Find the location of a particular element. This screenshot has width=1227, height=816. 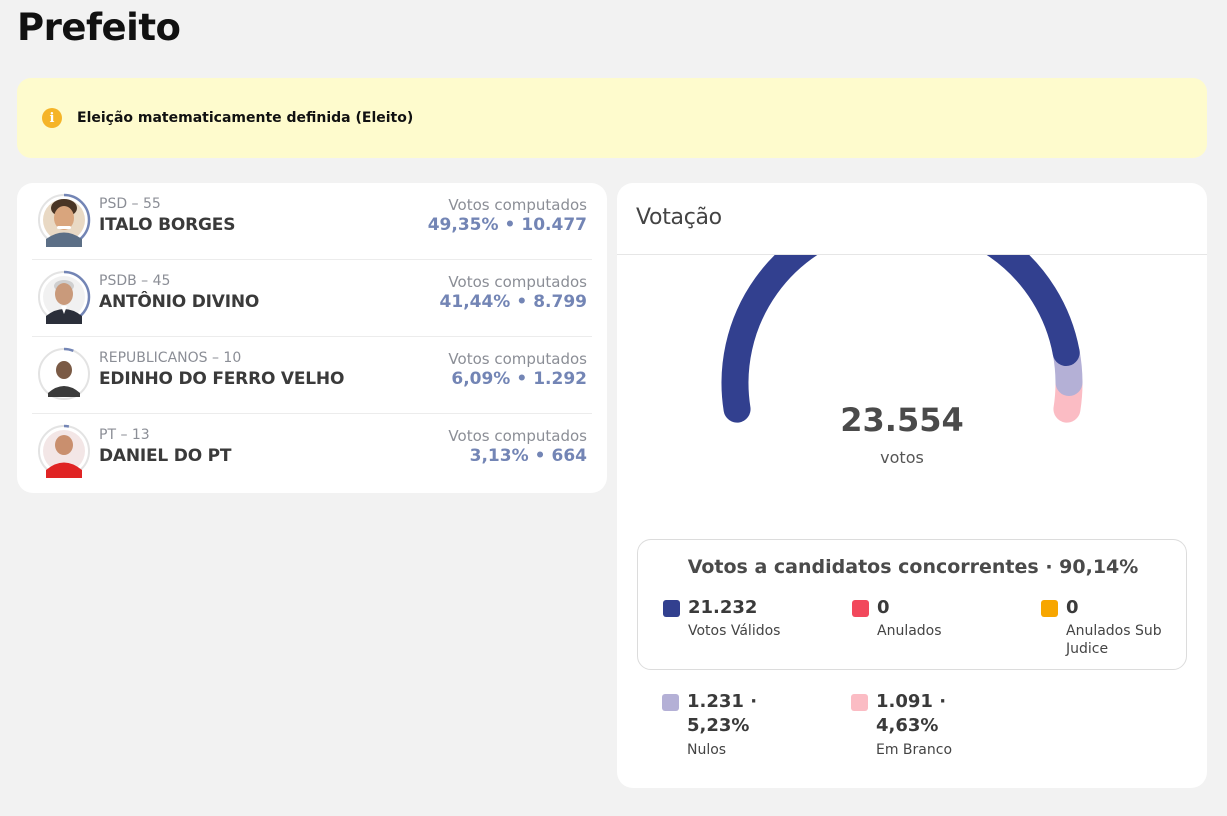

candidate-name: DANIEL DO PT is located at coordinates (165, 456).